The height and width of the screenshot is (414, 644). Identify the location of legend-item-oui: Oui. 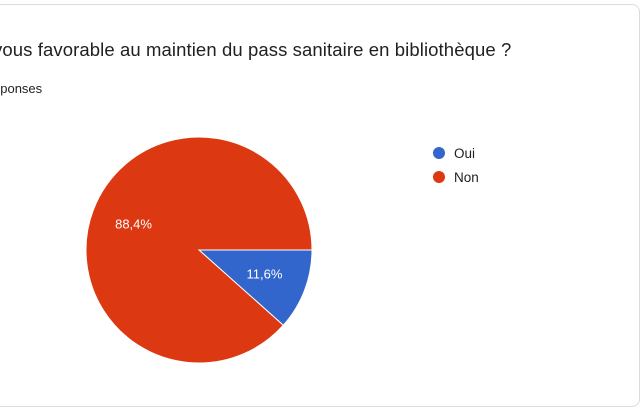
(456, 153).